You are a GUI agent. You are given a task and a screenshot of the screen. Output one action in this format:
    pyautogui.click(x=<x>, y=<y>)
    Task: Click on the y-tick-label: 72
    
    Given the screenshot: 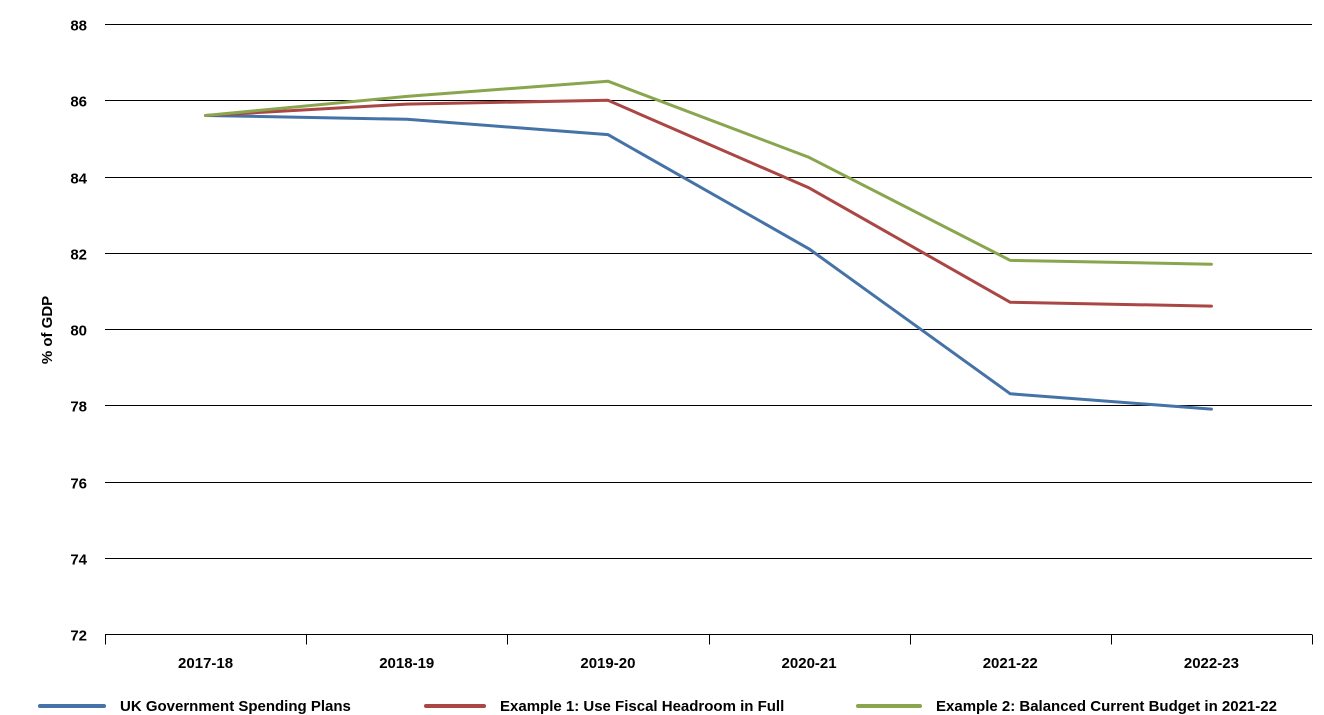 What is the action you would take?
    pyautogui.click(x=78, y=636)
    